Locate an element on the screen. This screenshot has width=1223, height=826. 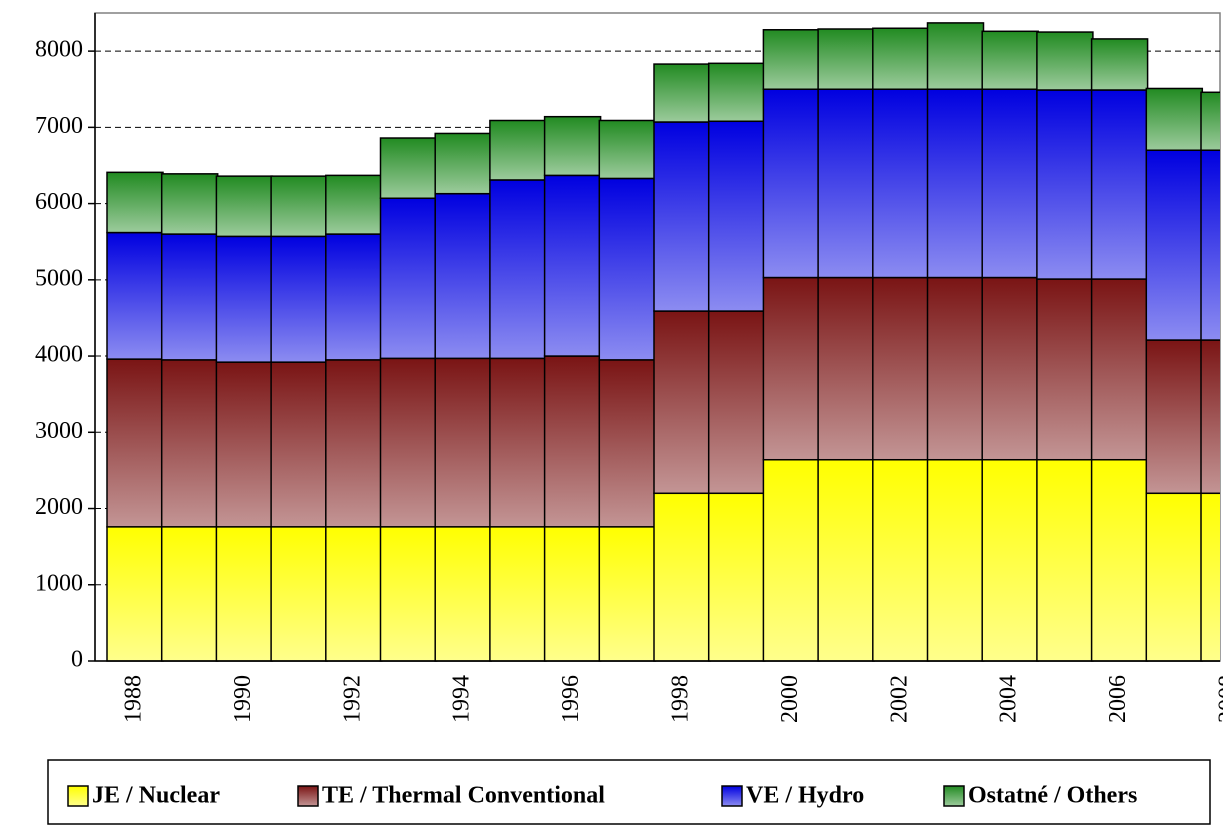
x-tick-label: 2006 is located at coordinates (1118, 699).